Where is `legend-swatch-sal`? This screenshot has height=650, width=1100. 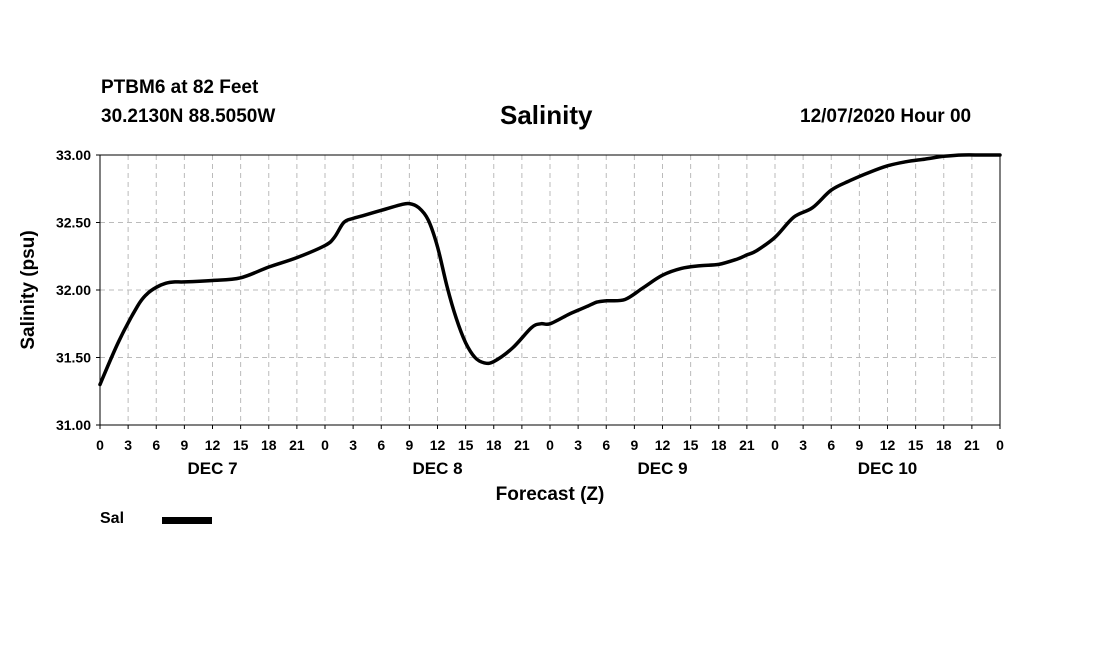 legend-swatch-sal is located at coordinates (187, 520).